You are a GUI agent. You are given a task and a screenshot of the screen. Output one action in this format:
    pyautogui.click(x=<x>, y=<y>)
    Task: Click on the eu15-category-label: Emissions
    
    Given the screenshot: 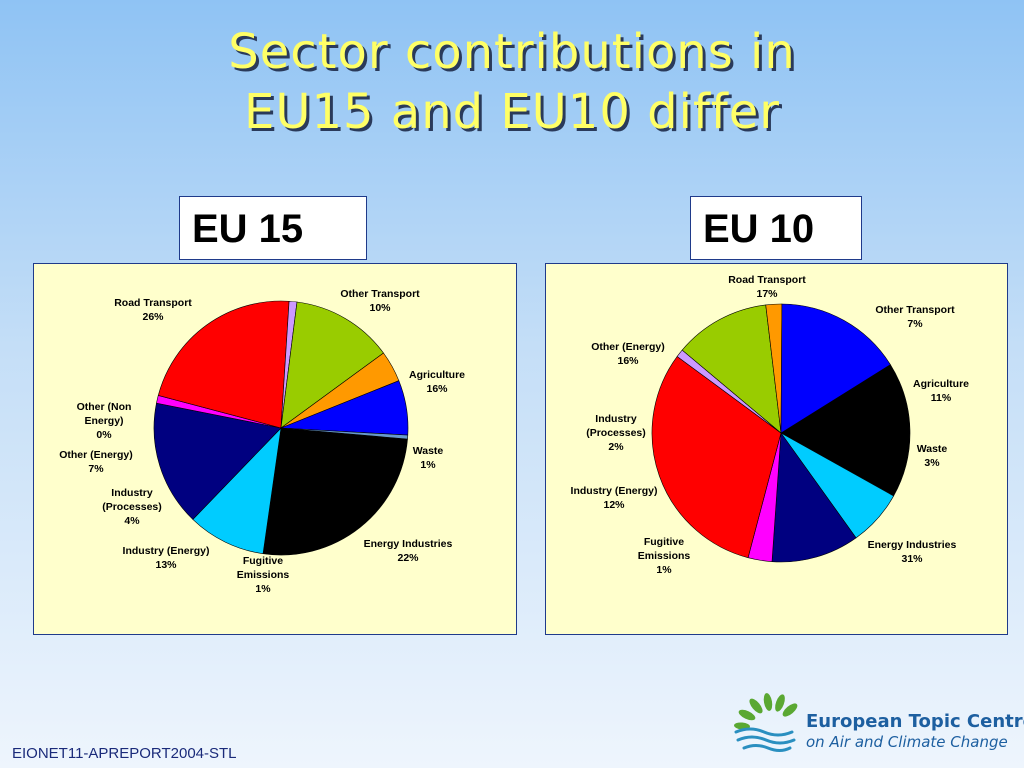 What is the action you would take?
    pyautogui.click(x=263, y=575)
    